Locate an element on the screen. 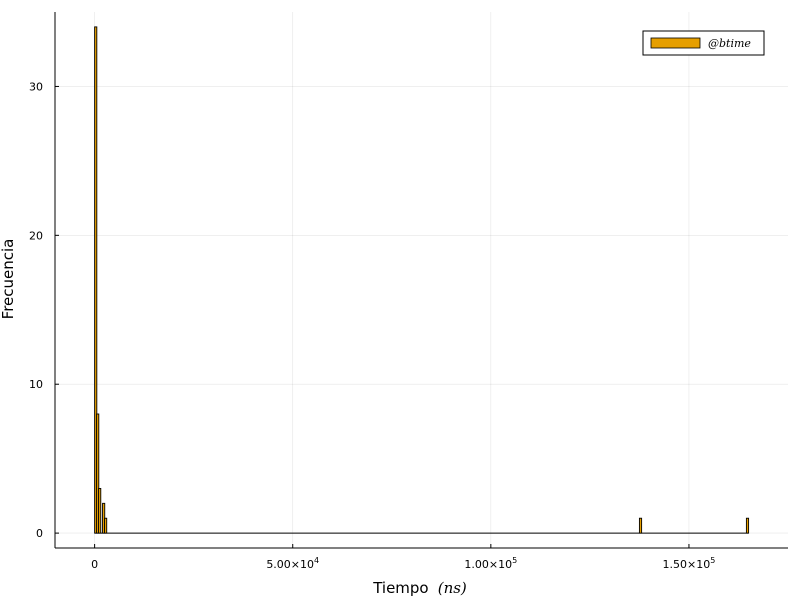 The height and width of the screenshot is (600, 800). x-axis-label-text: Tiempo is located at coordinates (400, 588).